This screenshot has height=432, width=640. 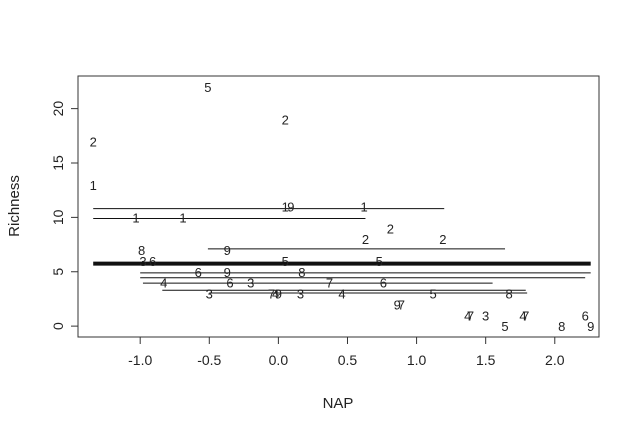 I want to click on y-tick-label: 10, so click(x=58, y=217).